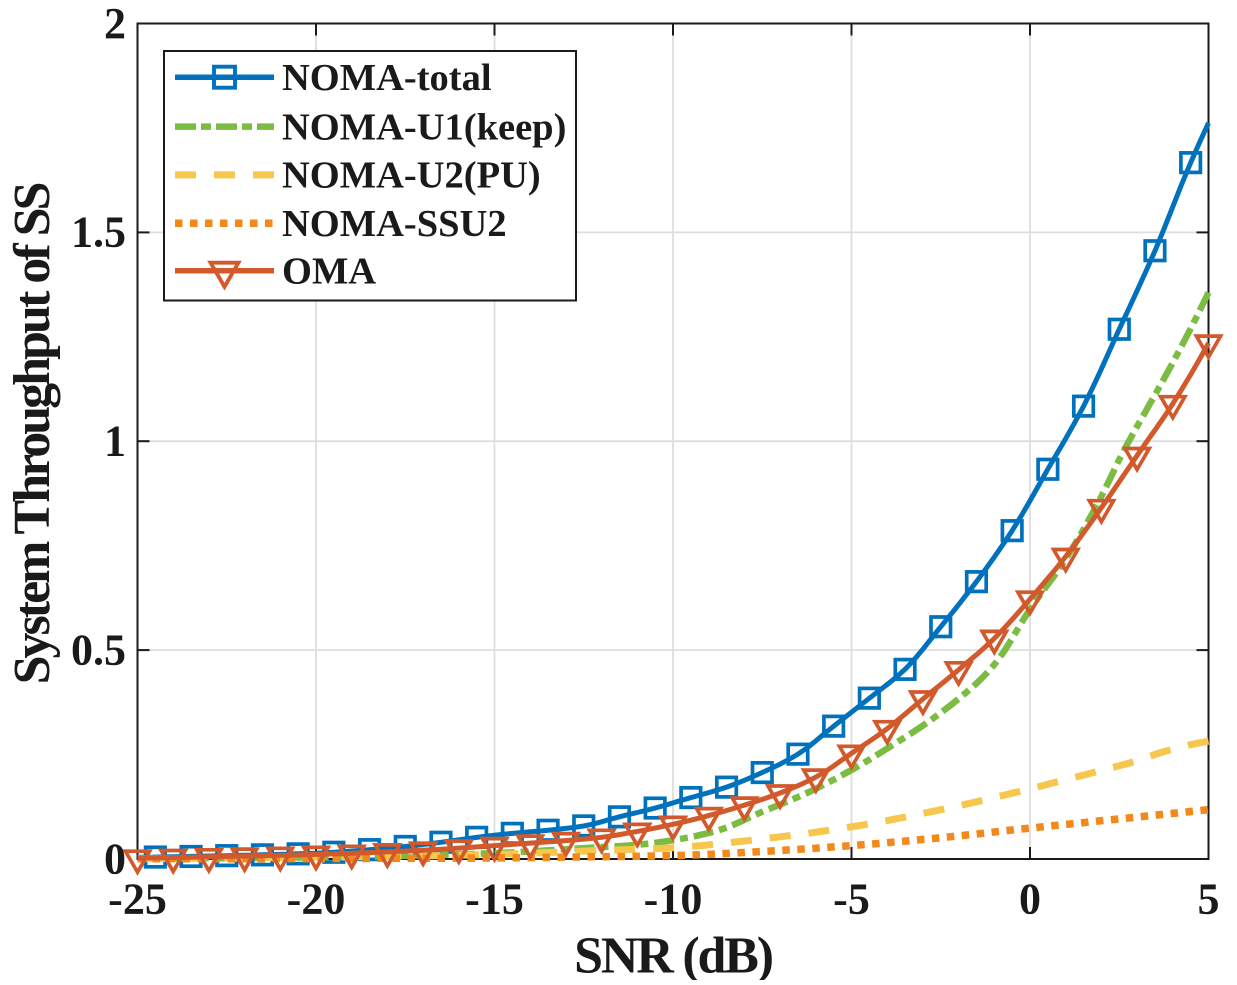 The height and width of the screenshot is (985, 1237). Describe the element at coordinates (115, 24) in the screenshot. I see `svg-text: 2` at that location.